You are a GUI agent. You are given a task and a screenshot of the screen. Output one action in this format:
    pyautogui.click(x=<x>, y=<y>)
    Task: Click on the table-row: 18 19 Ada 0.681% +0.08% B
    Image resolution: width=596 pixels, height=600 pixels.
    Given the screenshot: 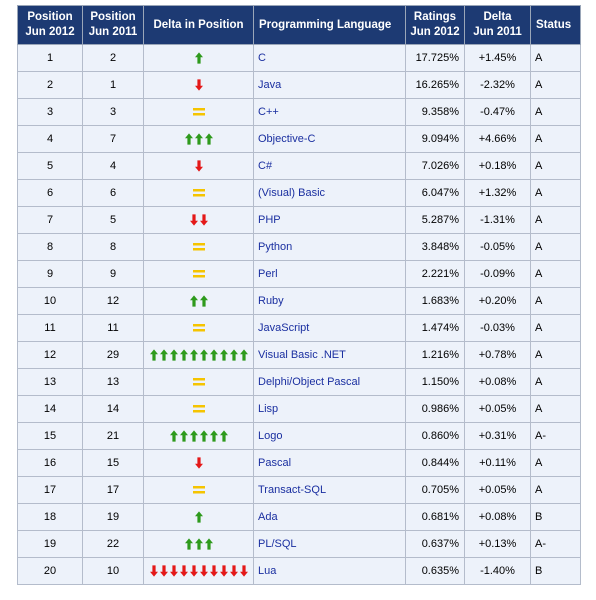 What is the action you would take?
    pyautogui.click(x=299, y=517)
    